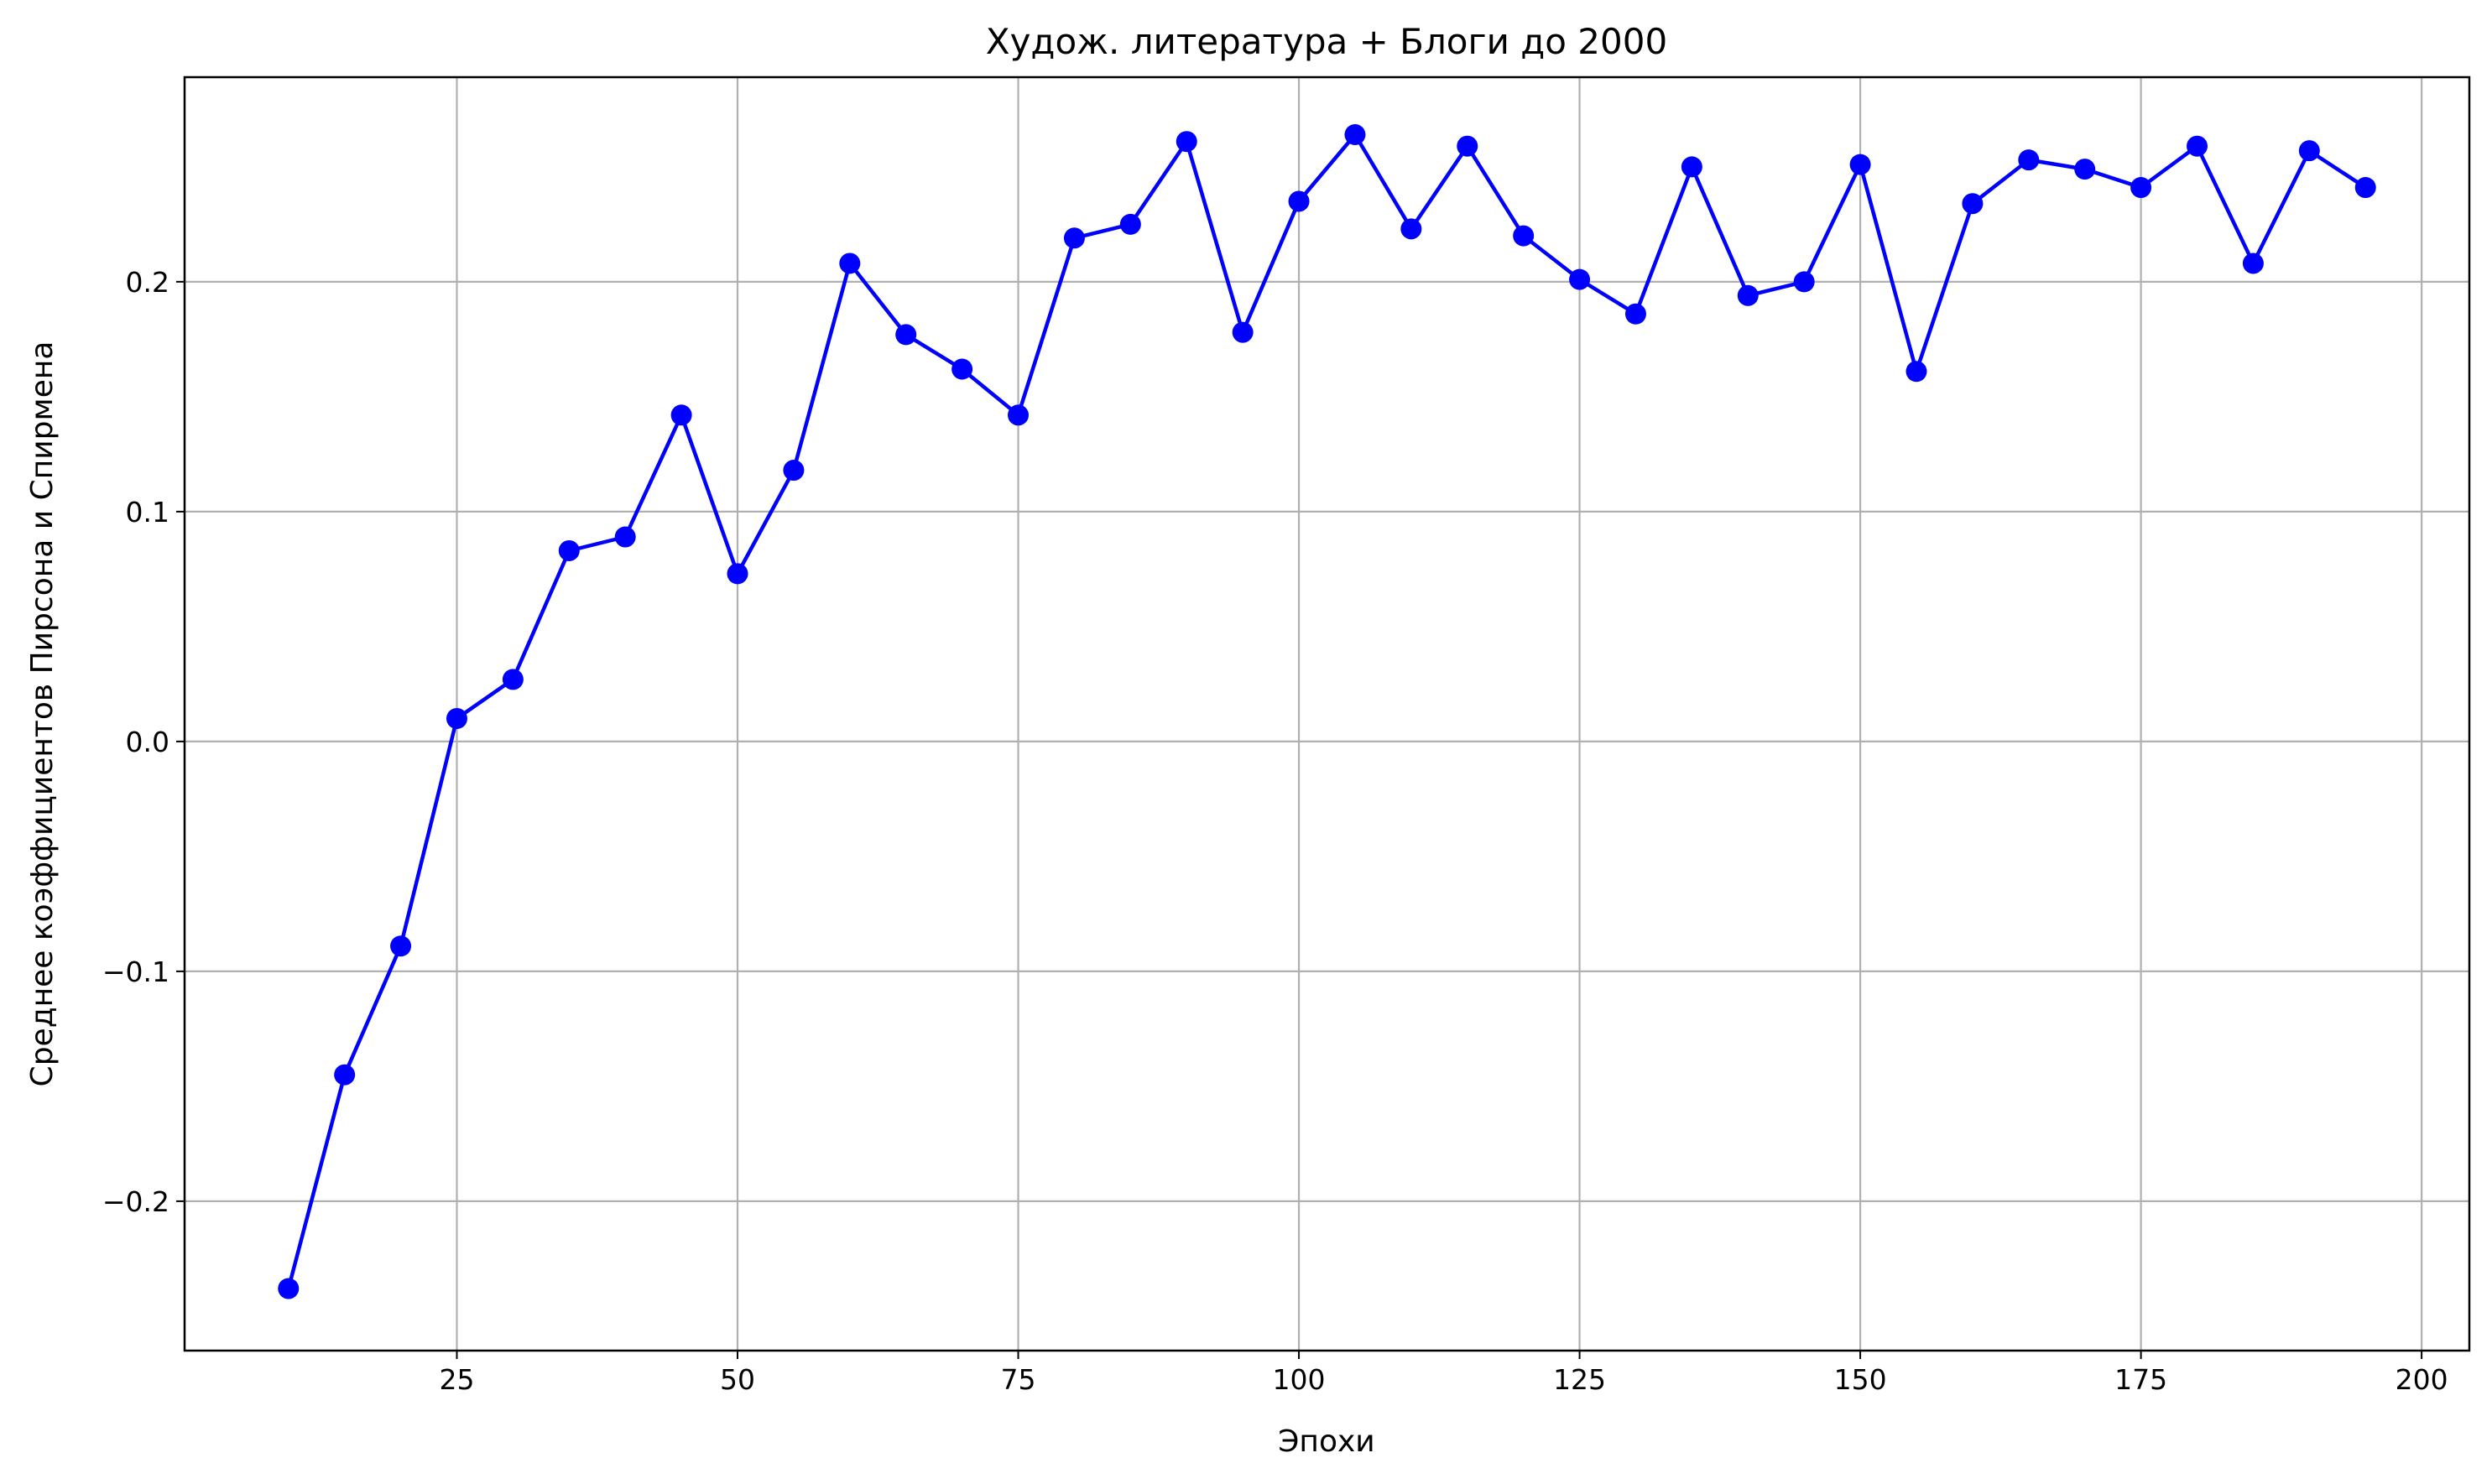  Describe the element at coordinates (148, 512) in the screenshot. I see `y-tick-label: 0.1` at that location.